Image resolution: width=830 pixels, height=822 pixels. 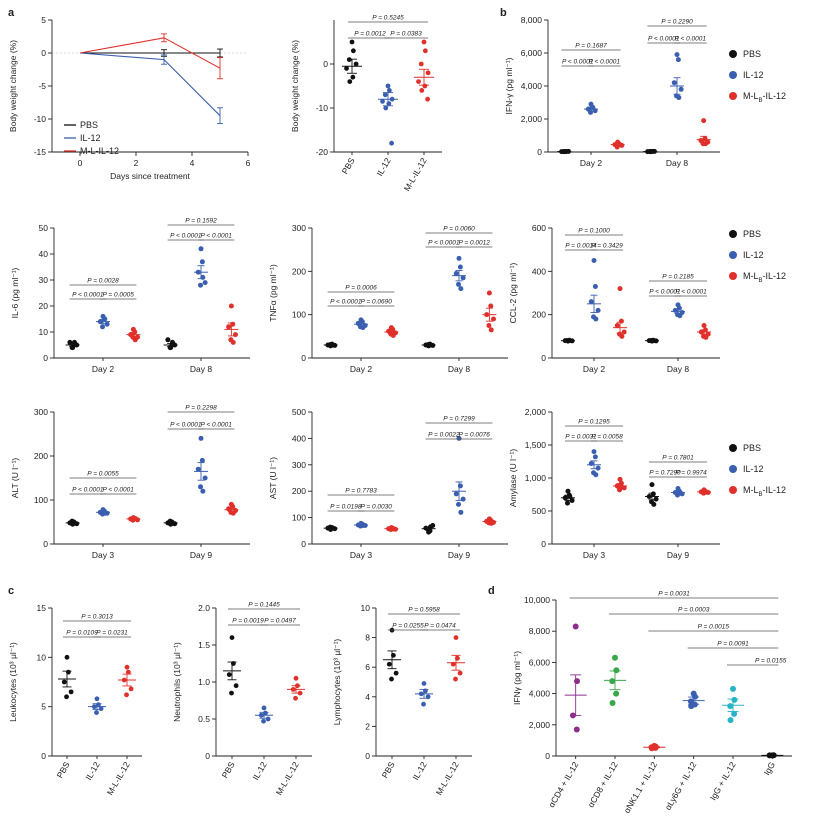 I want to click on legend: PBS IL-12 M-LB-IL-12, so click(x=757, y=256).